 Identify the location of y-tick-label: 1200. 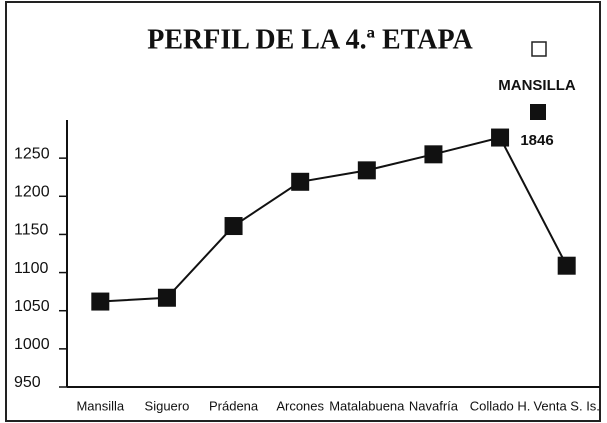
(32, 192).